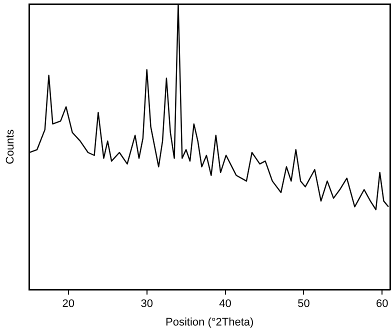  Describe the element at coordinates (210, 322) in the screenshot. I see `x-axis-title: Position (°2Theta)` at that location.